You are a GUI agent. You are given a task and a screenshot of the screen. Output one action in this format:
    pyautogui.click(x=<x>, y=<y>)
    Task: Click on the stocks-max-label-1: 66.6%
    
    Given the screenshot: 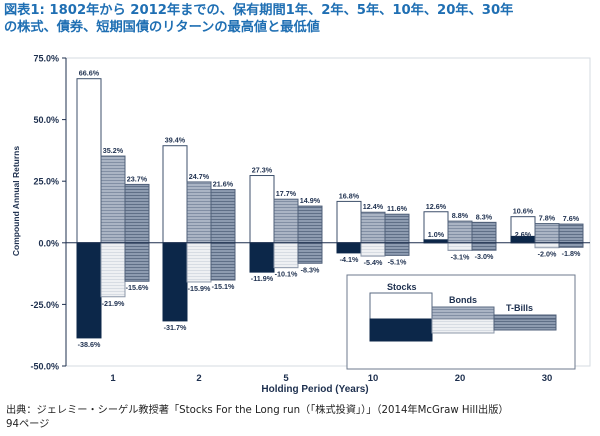 What is the action you would take?
    pyautogui.click(x=89, y=73)
    